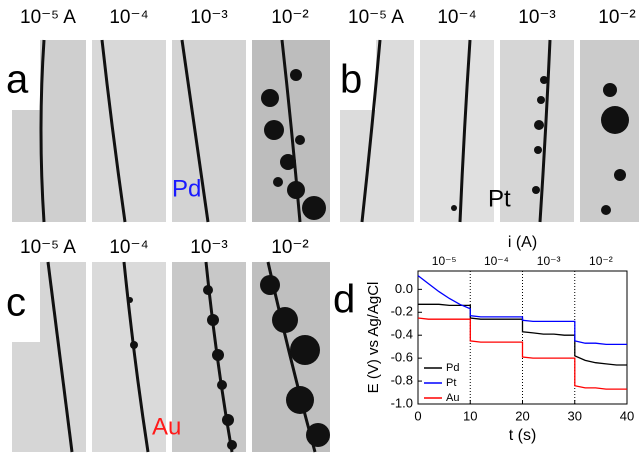  What do you see at coordinates (601, 261) in the screenshot?
I see `top-tick-label: 10⁻²` at bounding box center [601, 261].